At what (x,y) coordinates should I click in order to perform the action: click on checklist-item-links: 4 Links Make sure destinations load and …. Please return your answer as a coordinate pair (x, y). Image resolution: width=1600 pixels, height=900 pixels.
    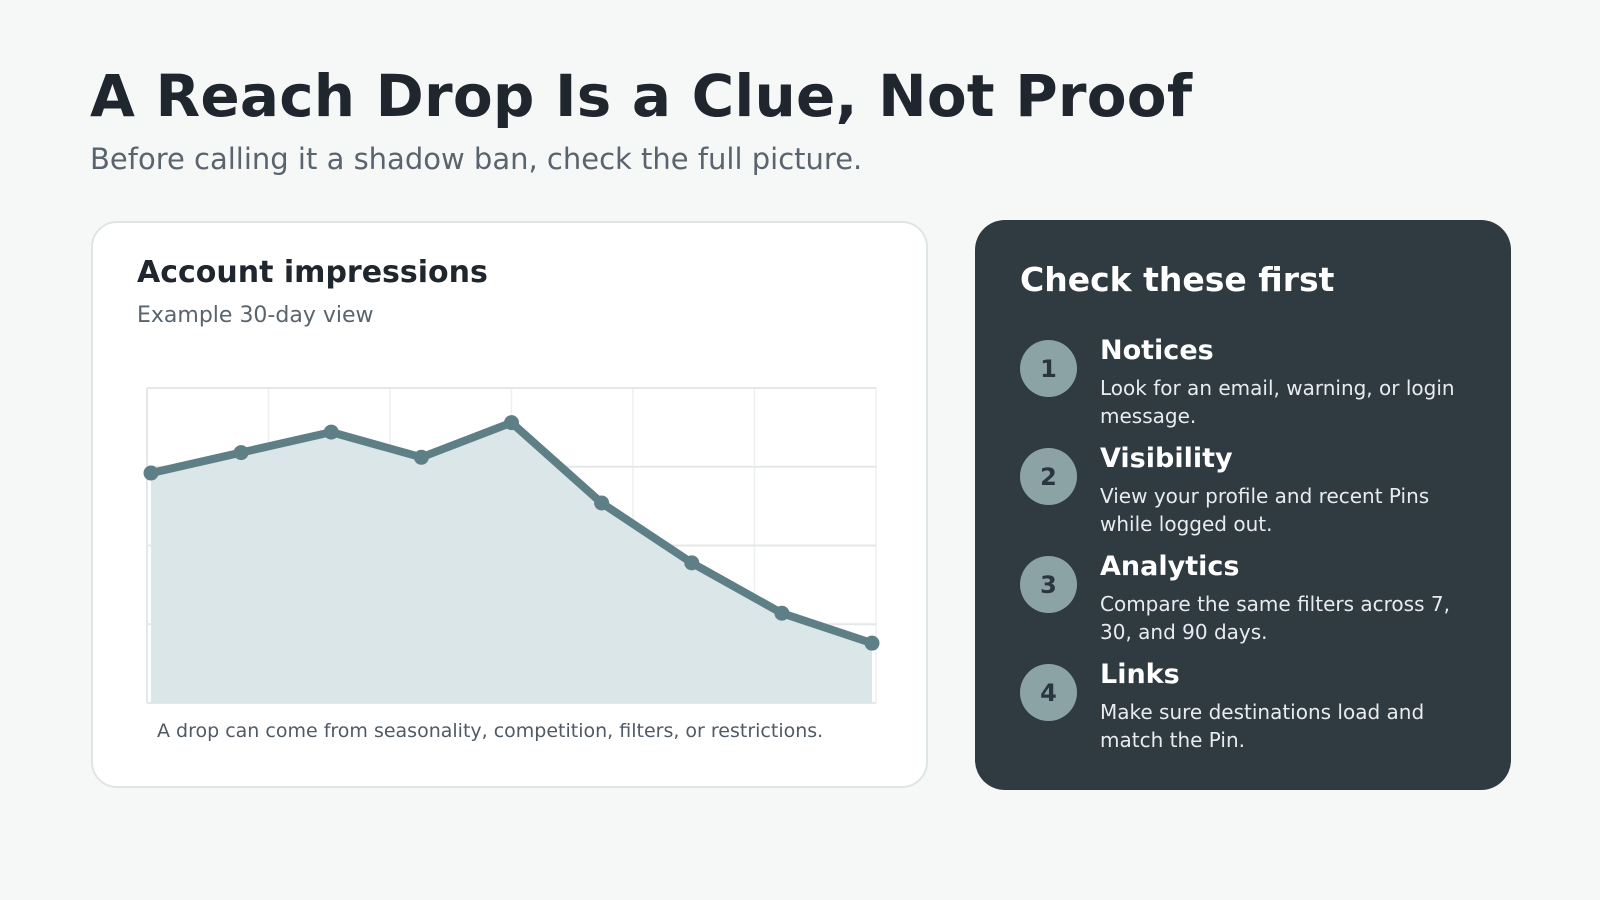
    Looking at the image, I should click on (1245, 711).